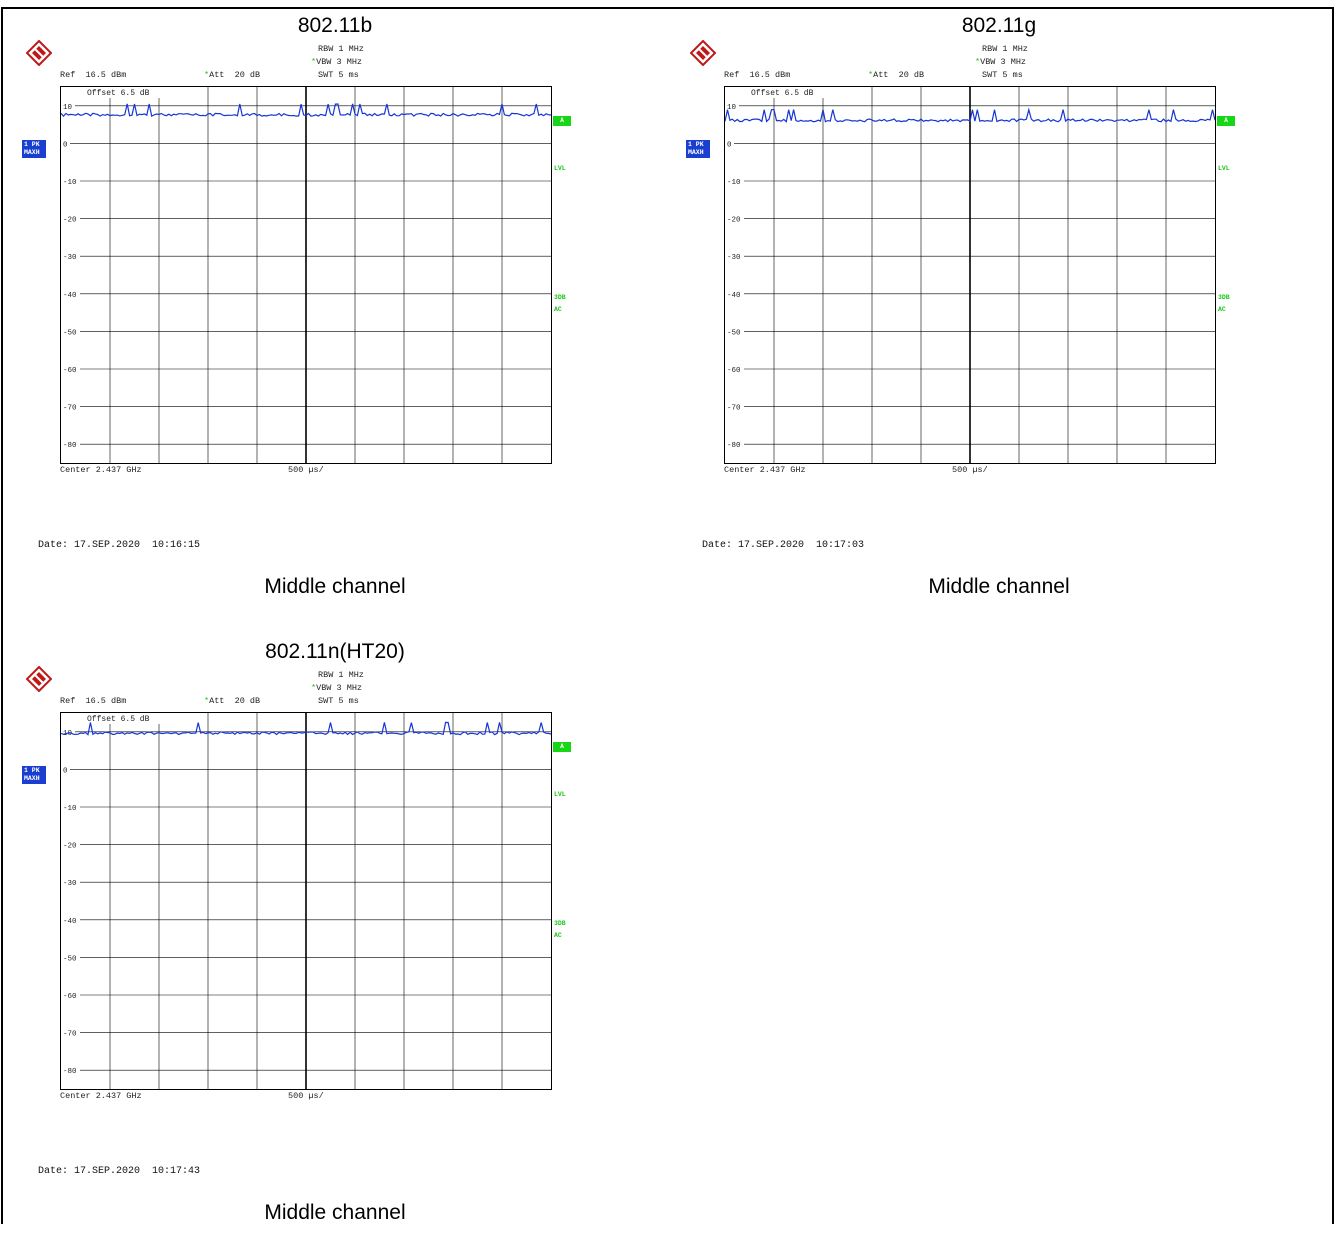  I want to click on rohde-schwarz-logo-icon, so click(703, 53).